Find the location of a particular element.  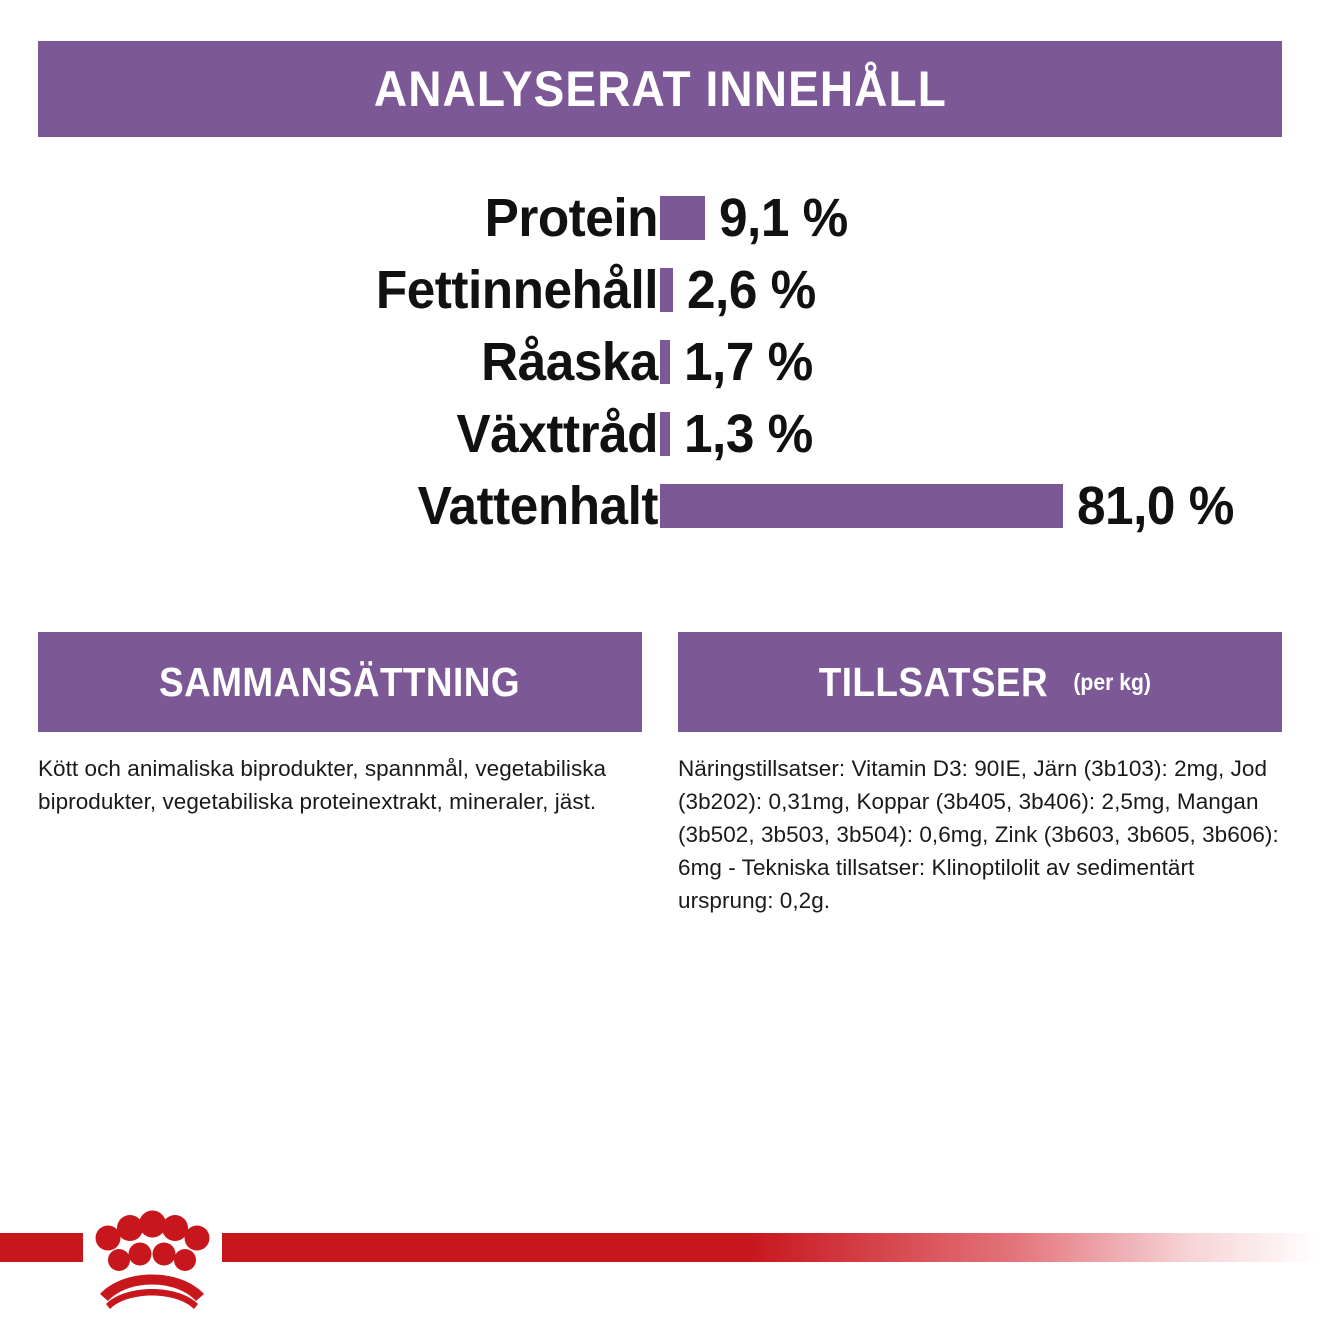

analysis-row-value: 1,7 % is located at coordinates (748, 362).